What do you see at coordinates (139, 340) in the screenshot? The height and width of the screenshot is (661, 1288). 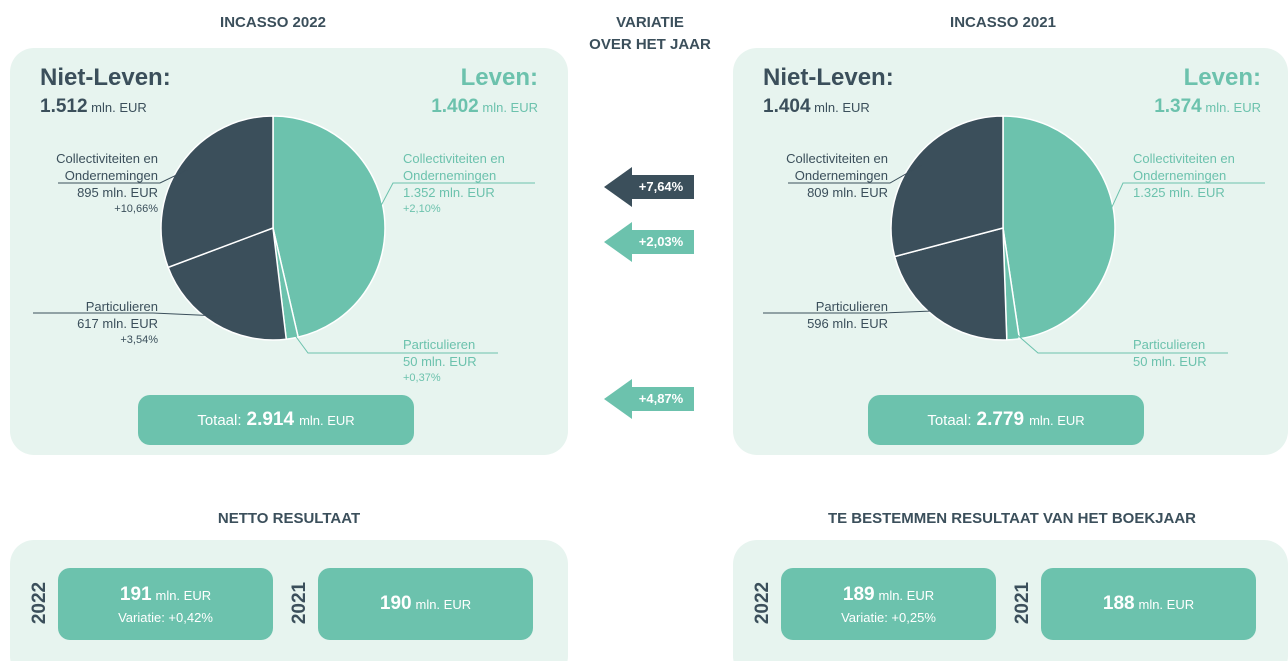 I see `slice-change: +3,54%` at bounding box center [139, 340].